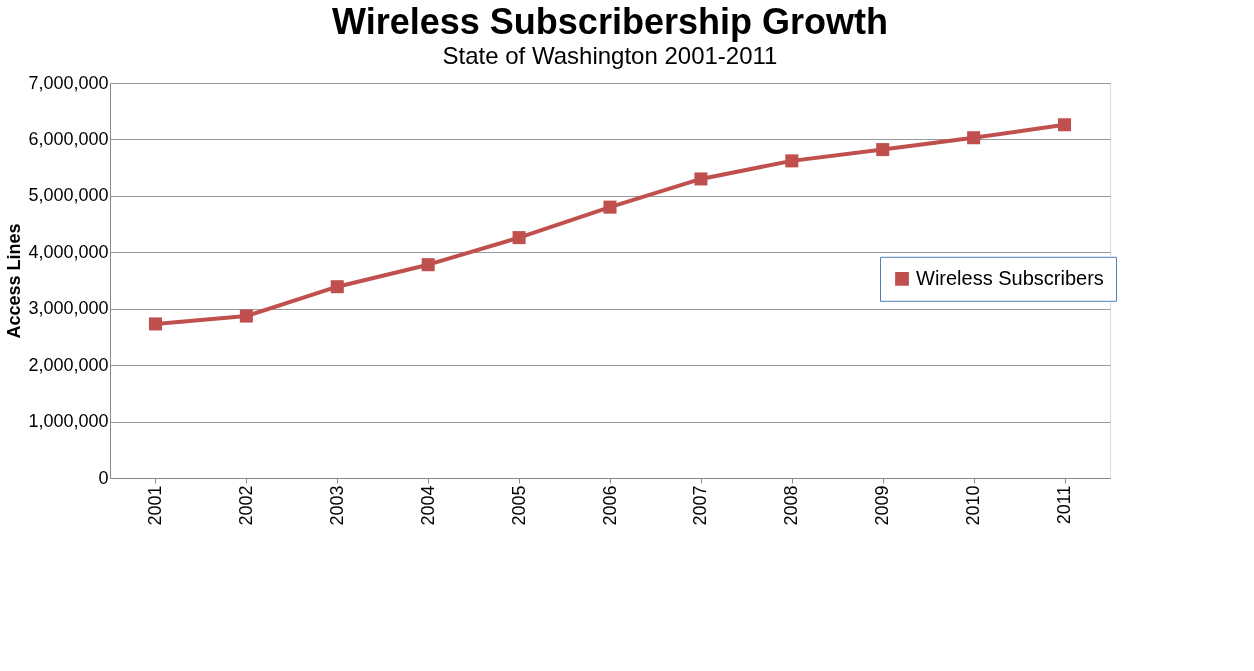  What do you see at coordinates (68, 251) in the screenshot?
I see `y-tick-label: 4,000,000` at bounding box center [68, 251].